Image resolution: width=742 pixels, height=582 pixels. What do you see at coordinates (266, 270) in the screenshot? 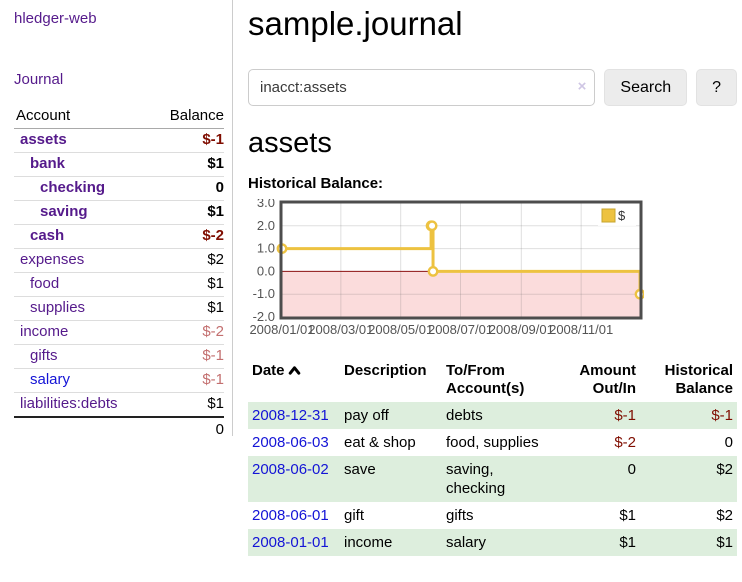
I see `svg-text: 0.0` at bounding box center [266, 270].